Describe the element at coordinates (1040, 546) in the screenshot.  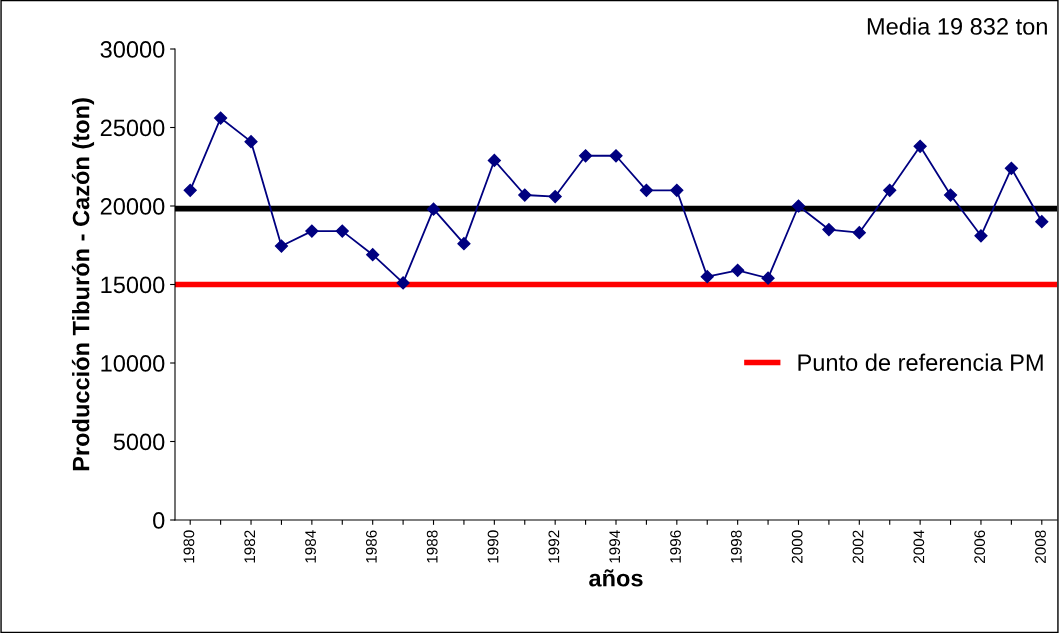
I see `x-tick-label: 2008` at that location.